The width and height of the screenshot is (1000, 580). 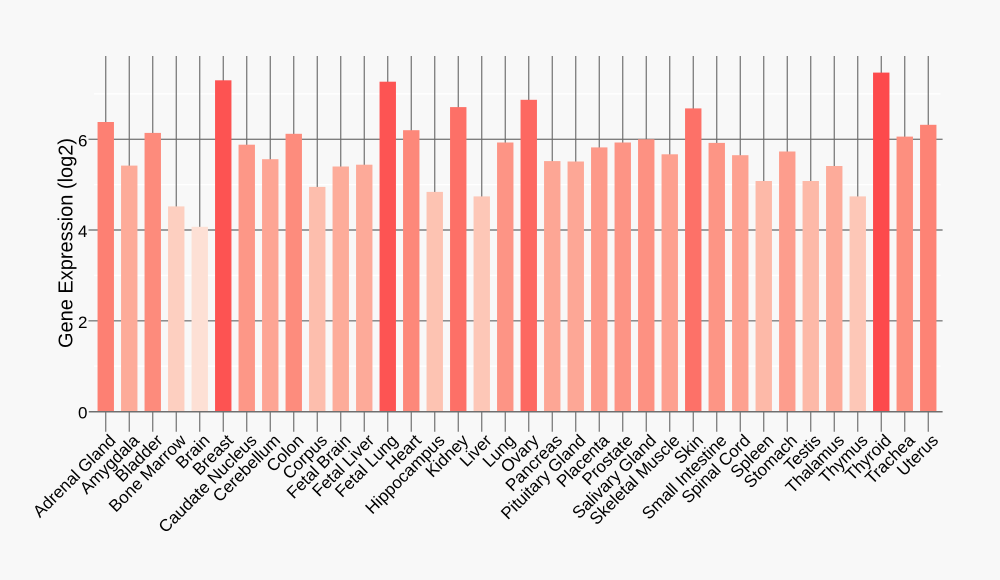 What do you see at coordinates (82, 140) in the screenshot?
I see `svg-text: 6` at bounding box center [82, 140].